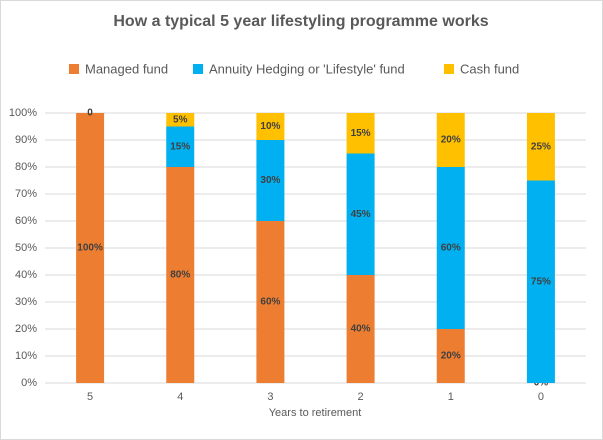  I want to click on y-tick-label: 40%, so click(26, 275).